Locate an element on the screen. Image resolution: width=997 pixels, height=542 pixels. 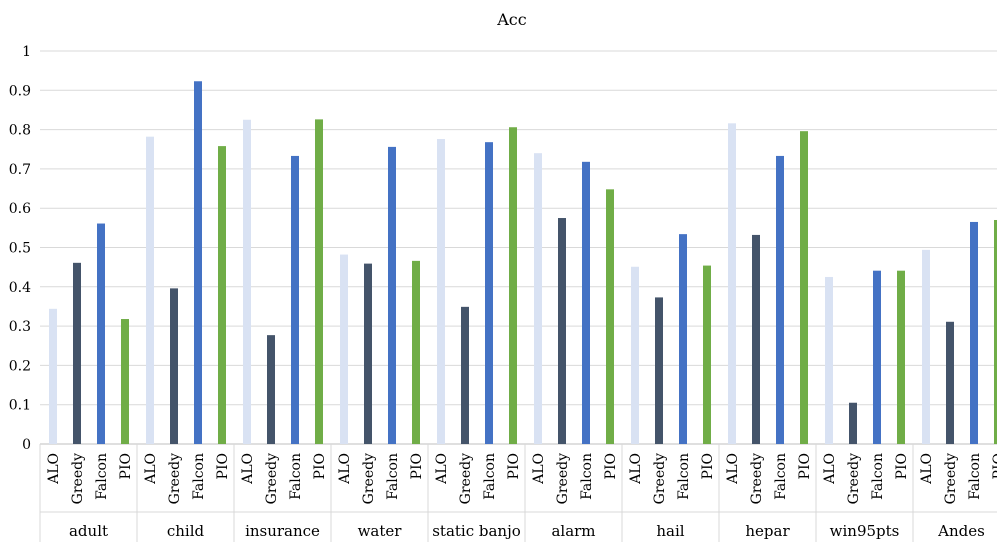
group-label: alarm is located at coordinates (573, 531).